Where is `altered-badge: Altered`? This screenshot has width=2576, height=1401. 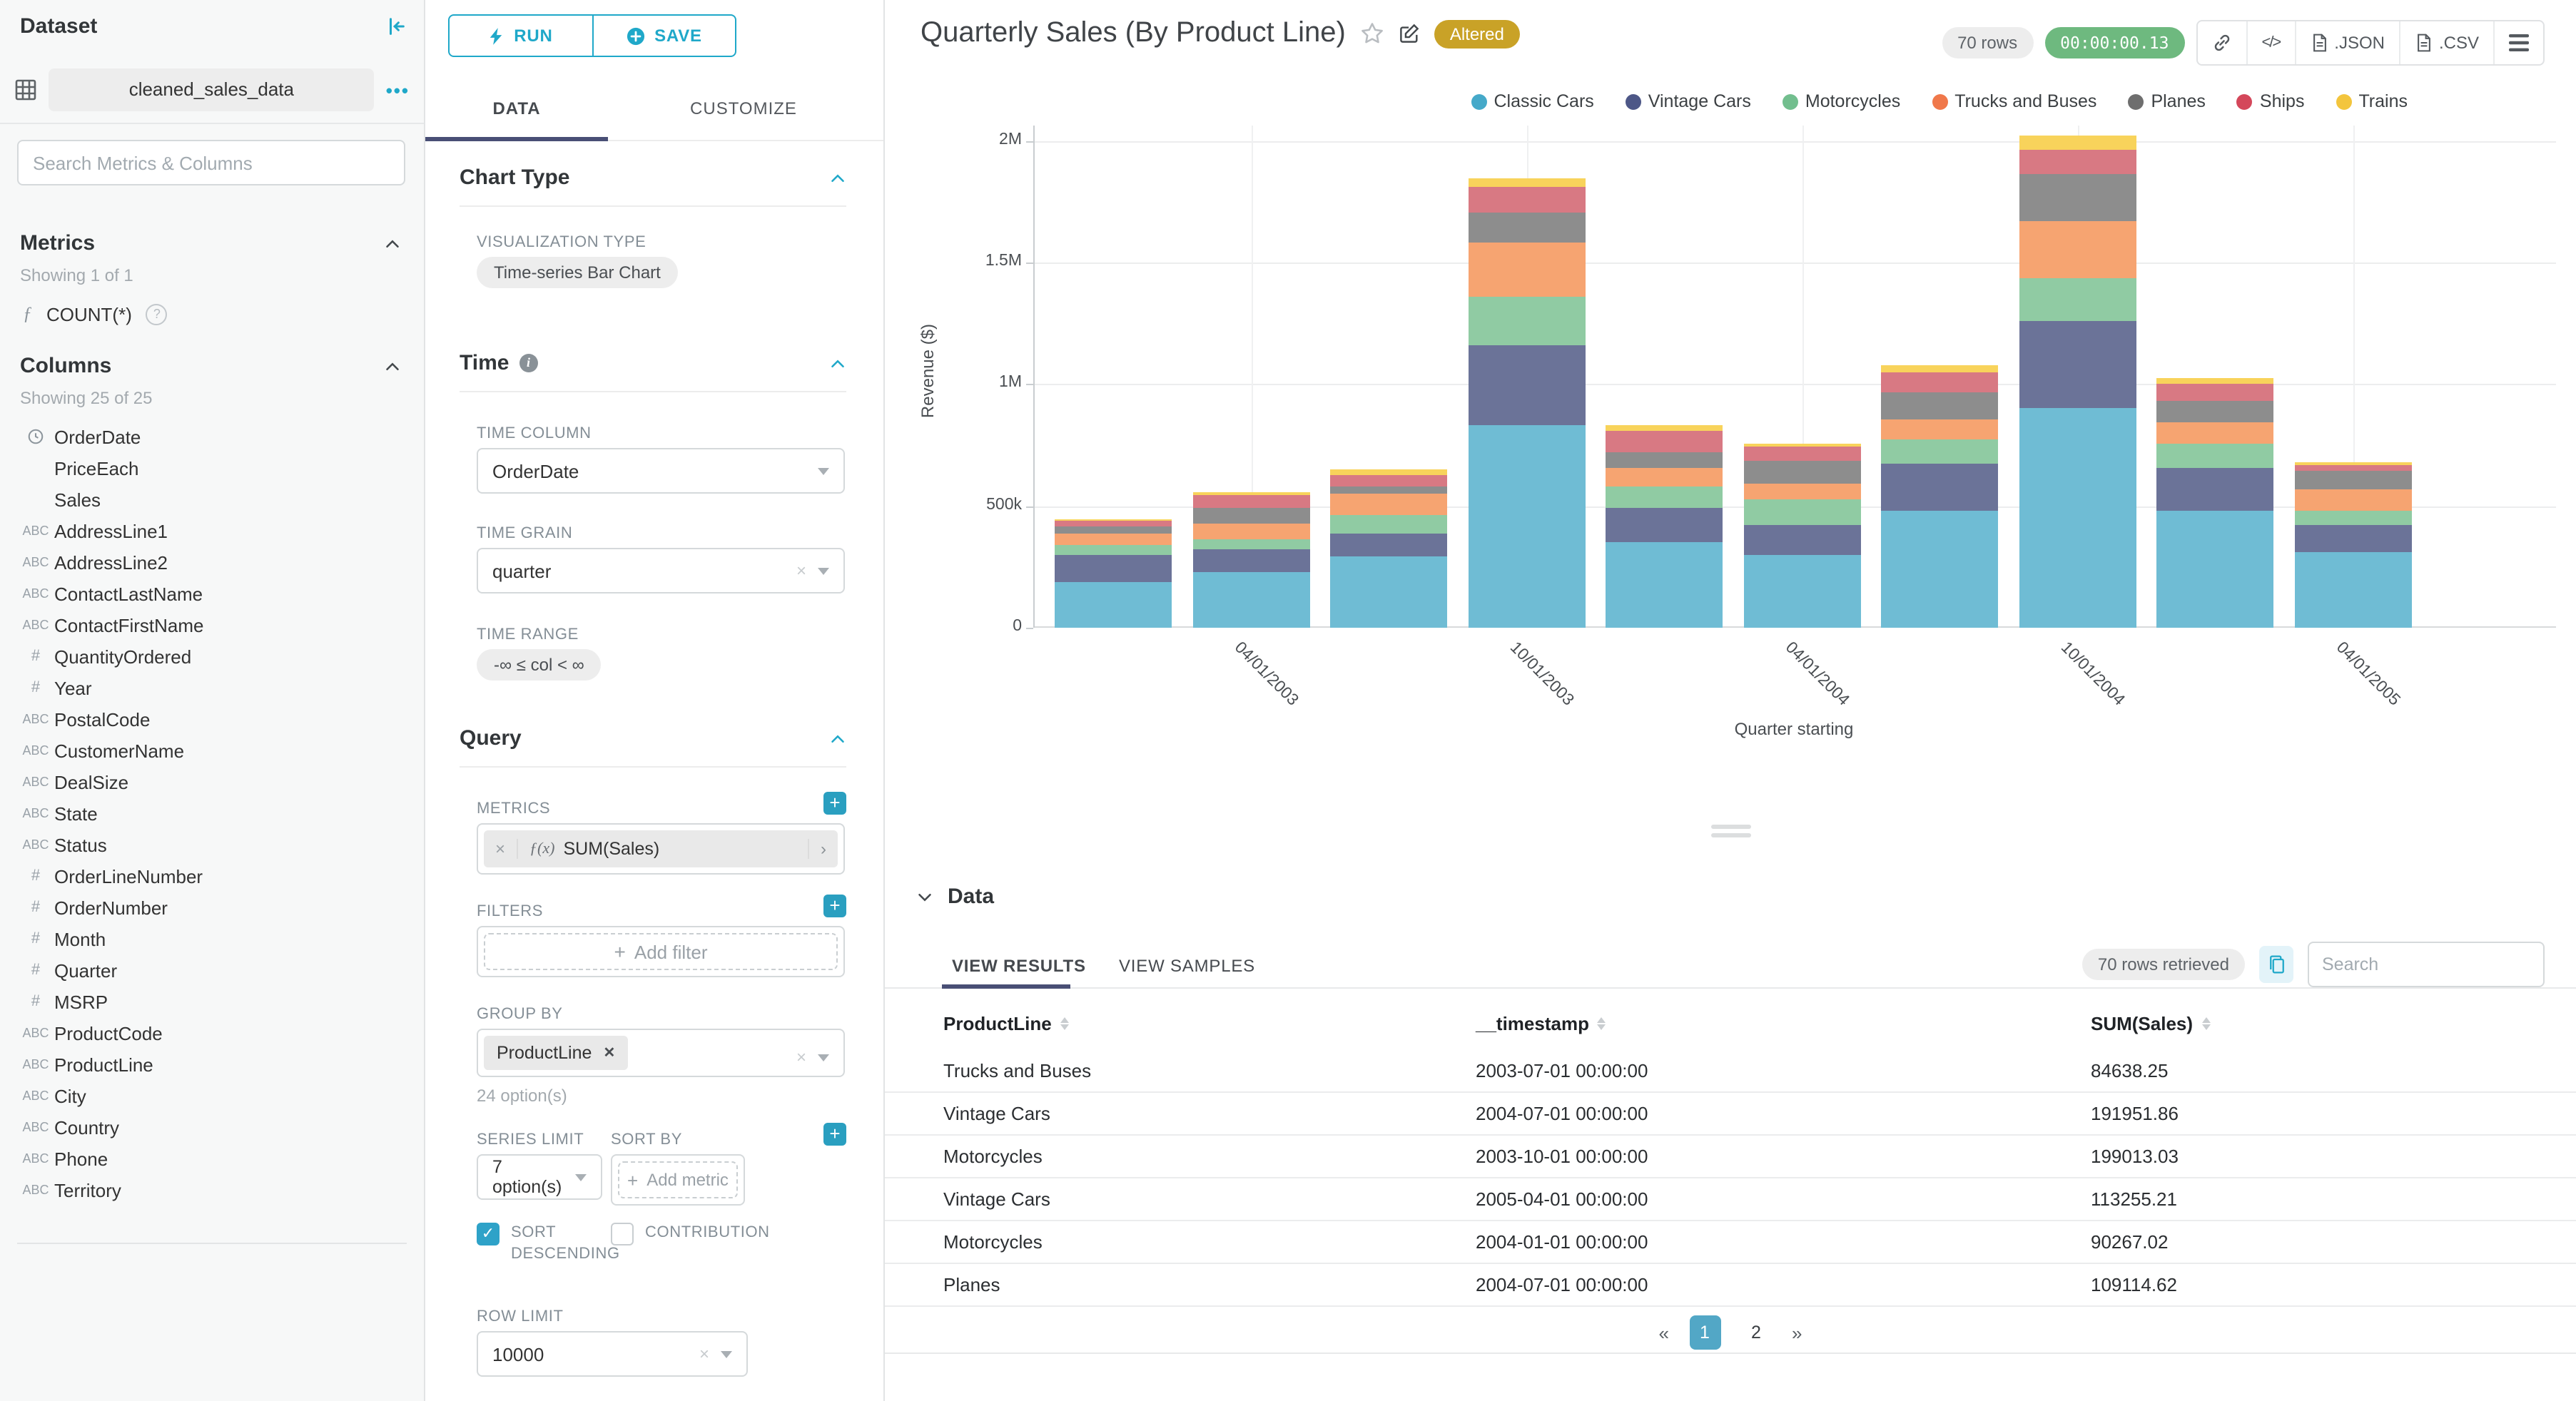
altered-badge: Altered is located at coordinates (1477, 33).